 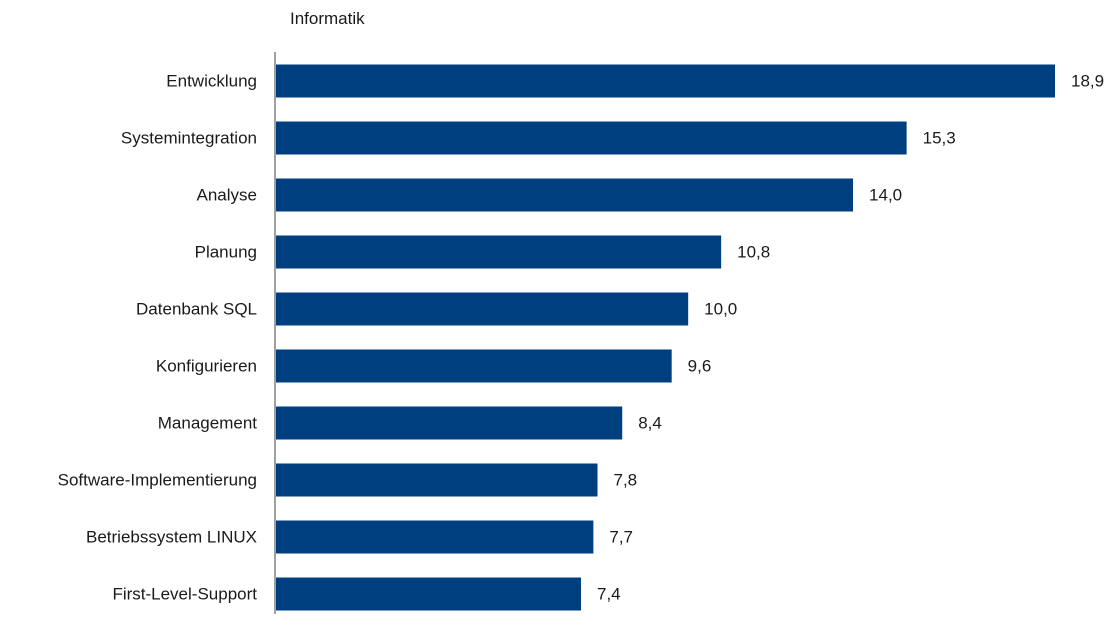 I want to click on category-label-systemintegration: Systemintegration, so click(x=189, y=138).